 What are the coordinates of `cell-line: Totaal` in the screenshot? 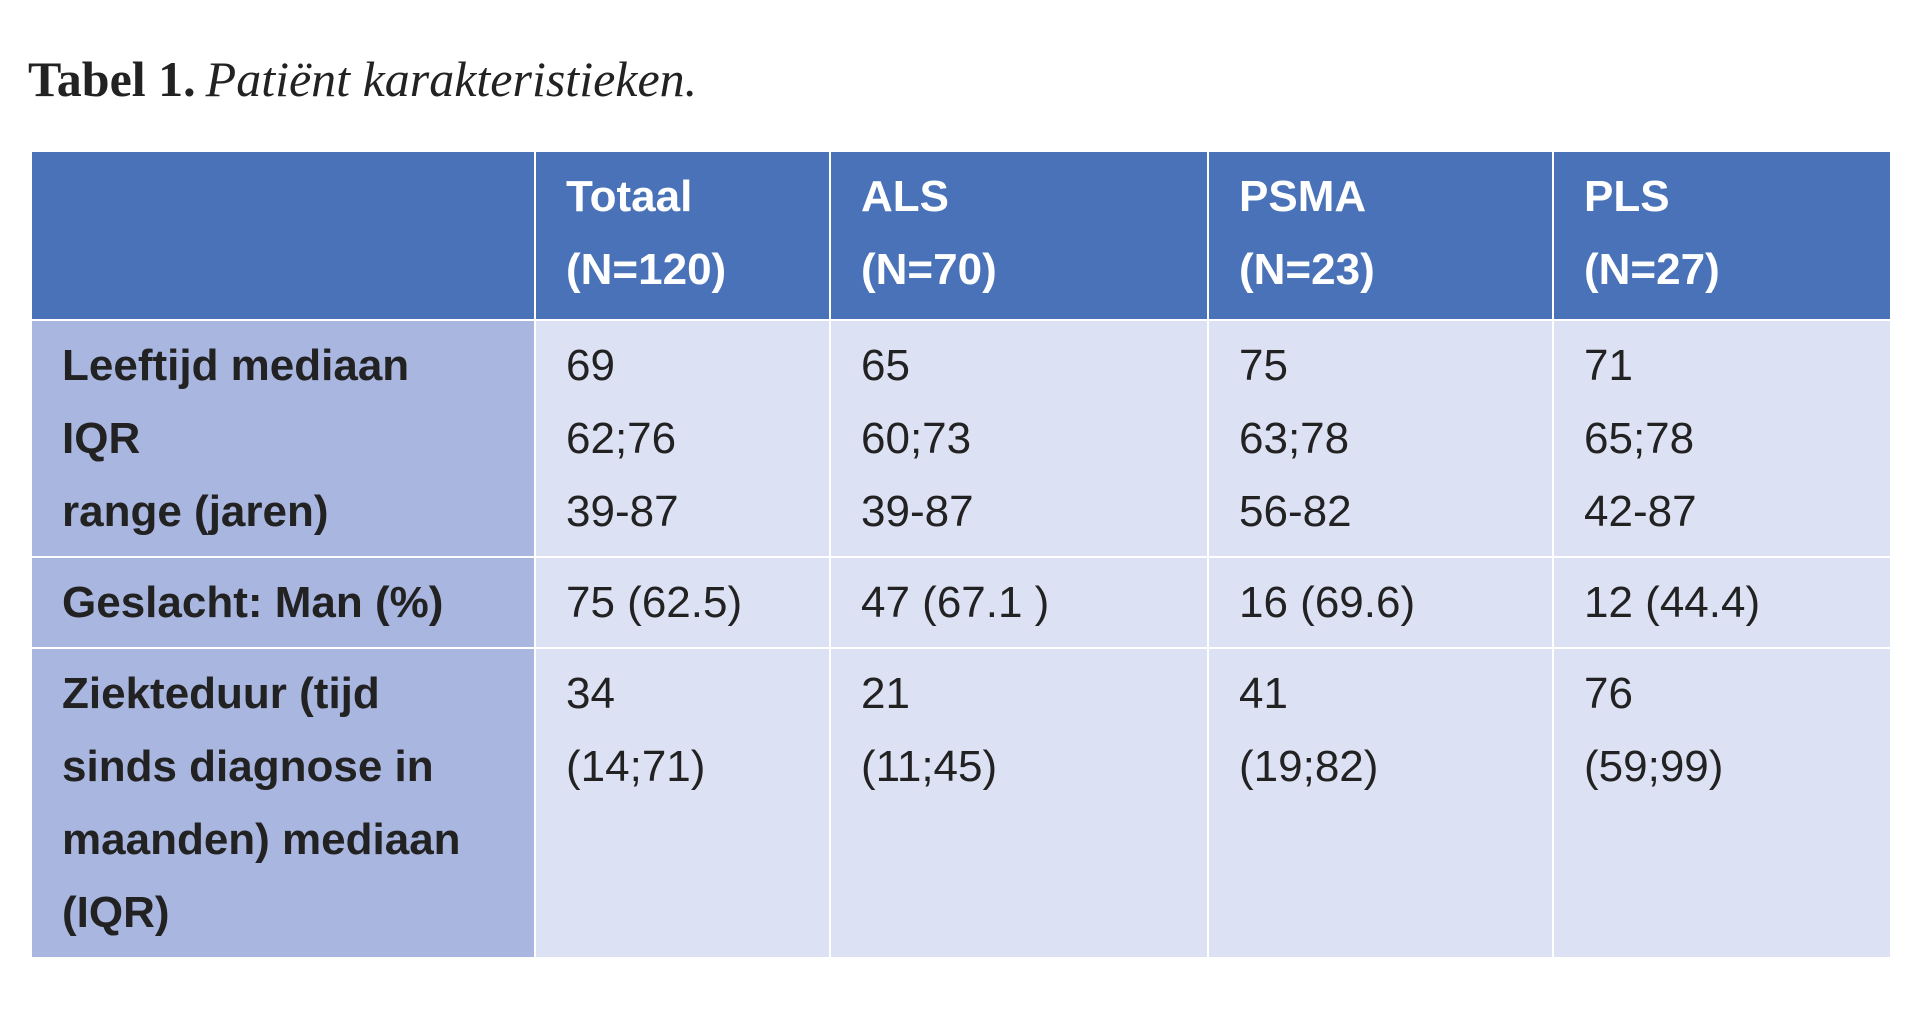 It's located at (629, 196).